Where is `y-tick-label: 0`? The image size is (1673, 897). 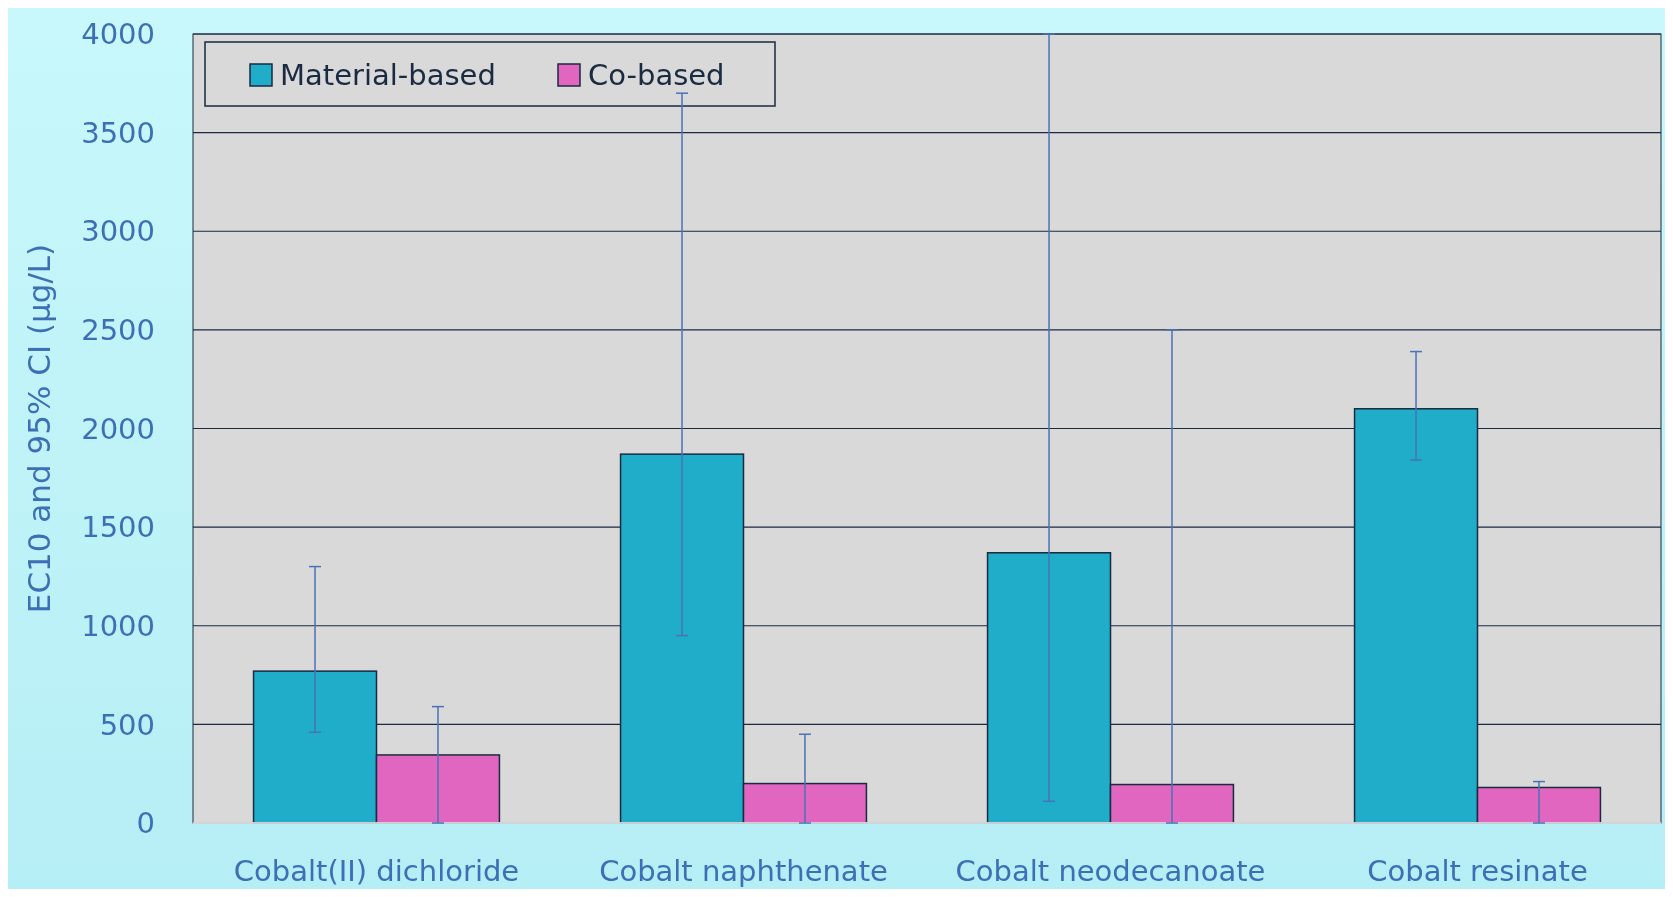 y-tick-label: 0 is located at coordinates (145, 823).